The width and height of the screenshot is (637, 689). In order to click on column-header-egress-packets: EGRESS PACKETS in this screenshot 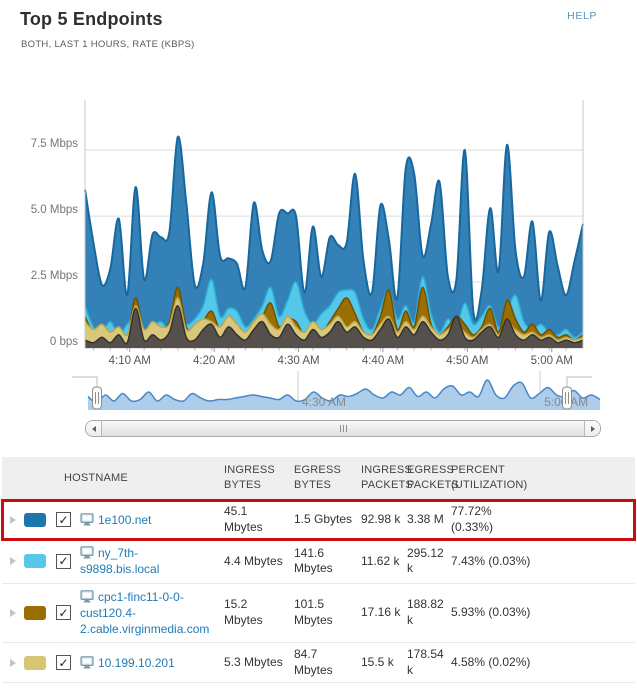, I will do `click(433, 477)`.